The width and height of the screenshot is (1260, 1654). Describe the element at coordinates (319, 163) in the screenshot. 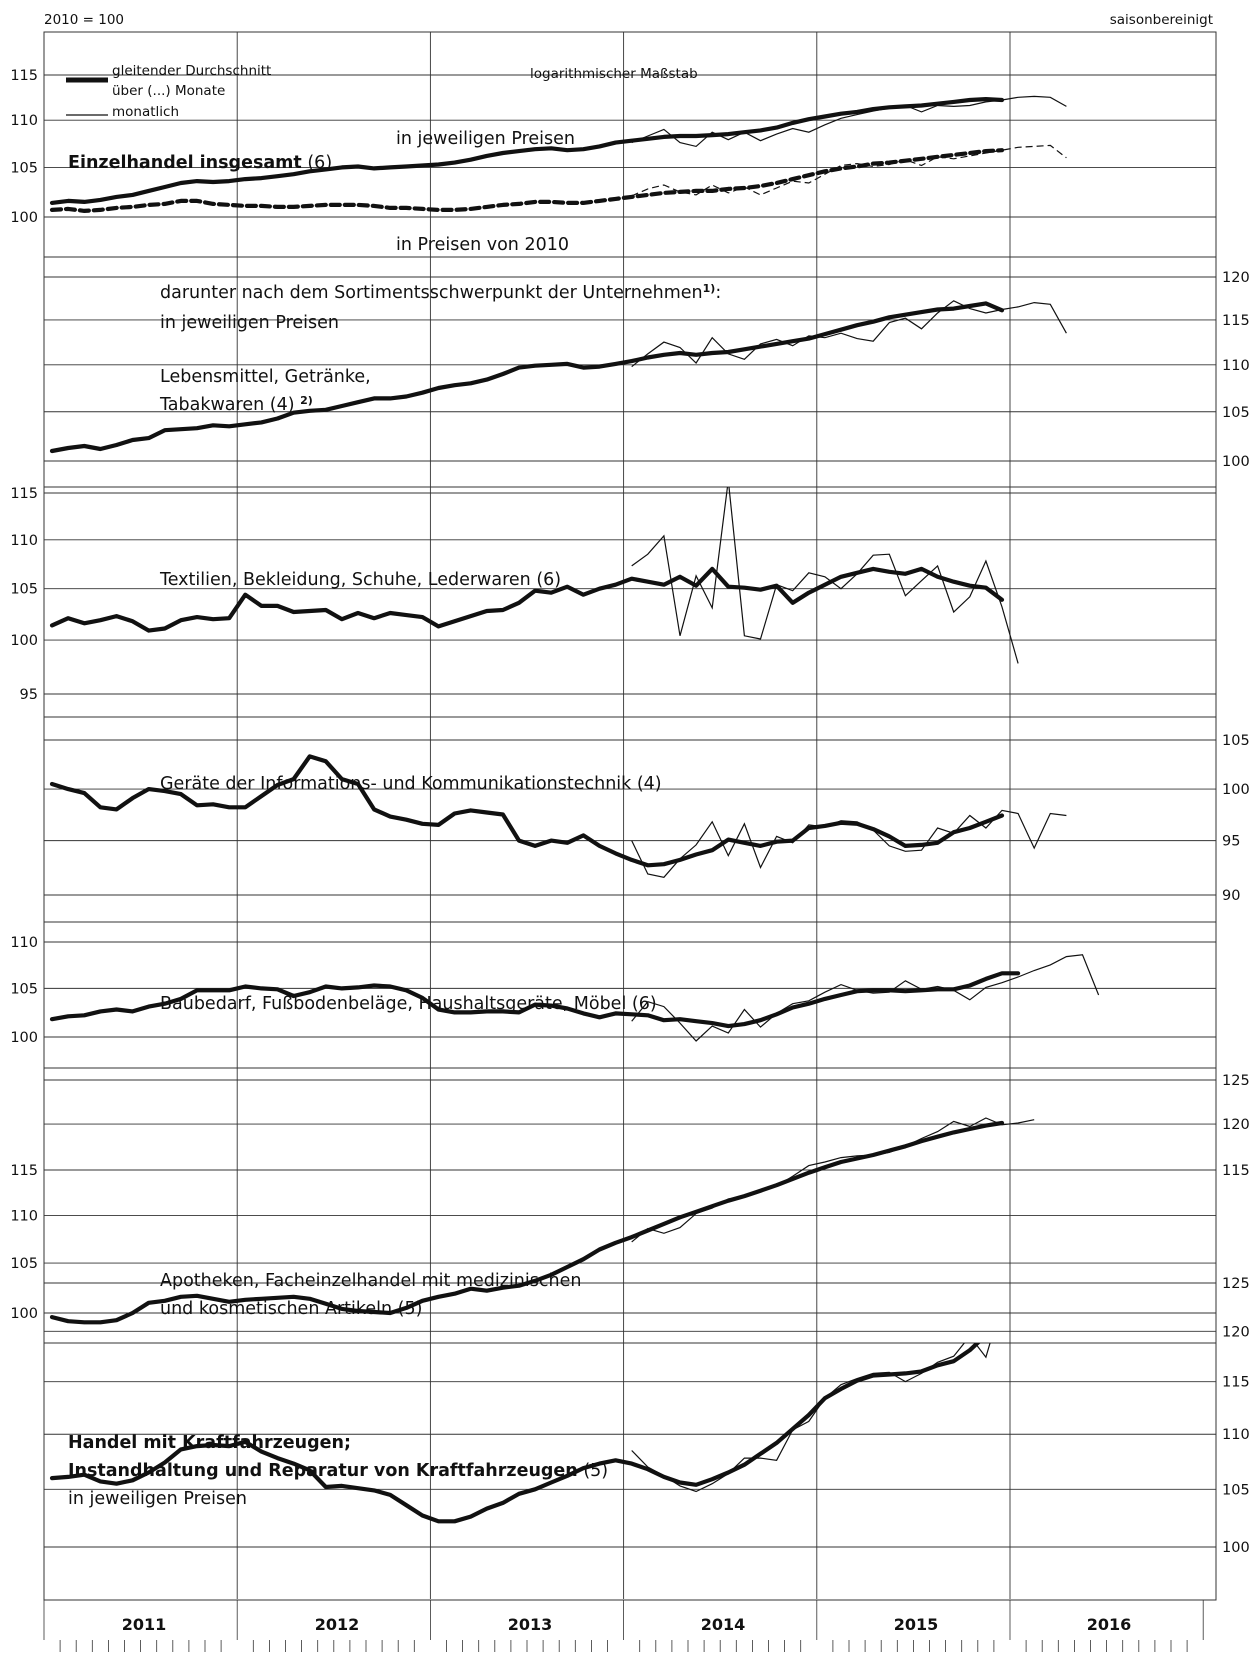

I see `panel1-title-note: (6)` at that location.